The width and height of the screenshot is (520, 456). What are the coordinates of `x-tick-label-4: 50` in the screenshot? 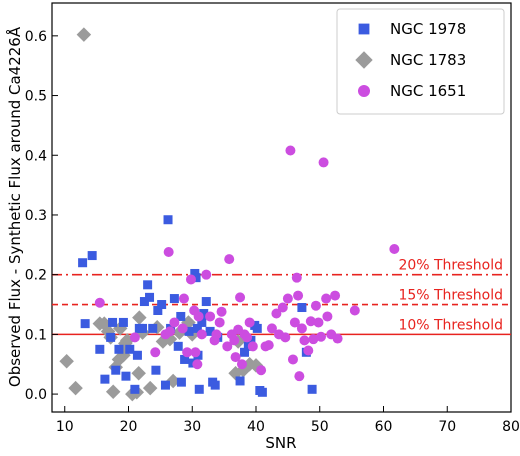 It's located at (320, 427).